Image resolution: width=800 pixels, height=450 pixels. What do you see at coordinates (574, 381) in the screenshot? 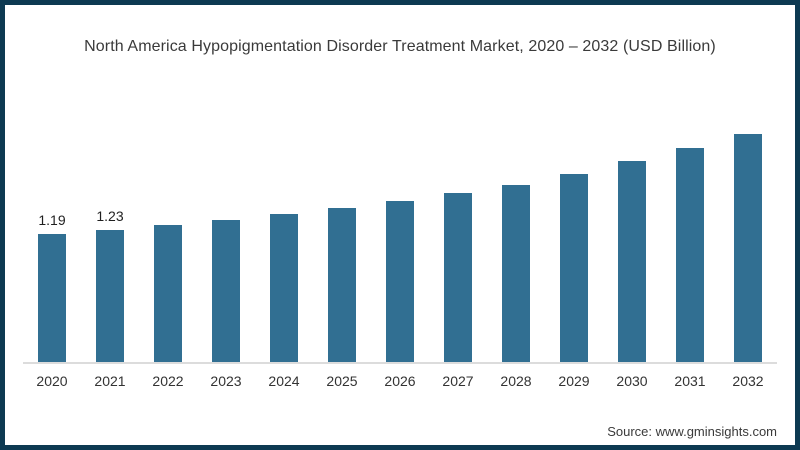
I see `x-axis-label: 2029` at bounding box center [574, 381].